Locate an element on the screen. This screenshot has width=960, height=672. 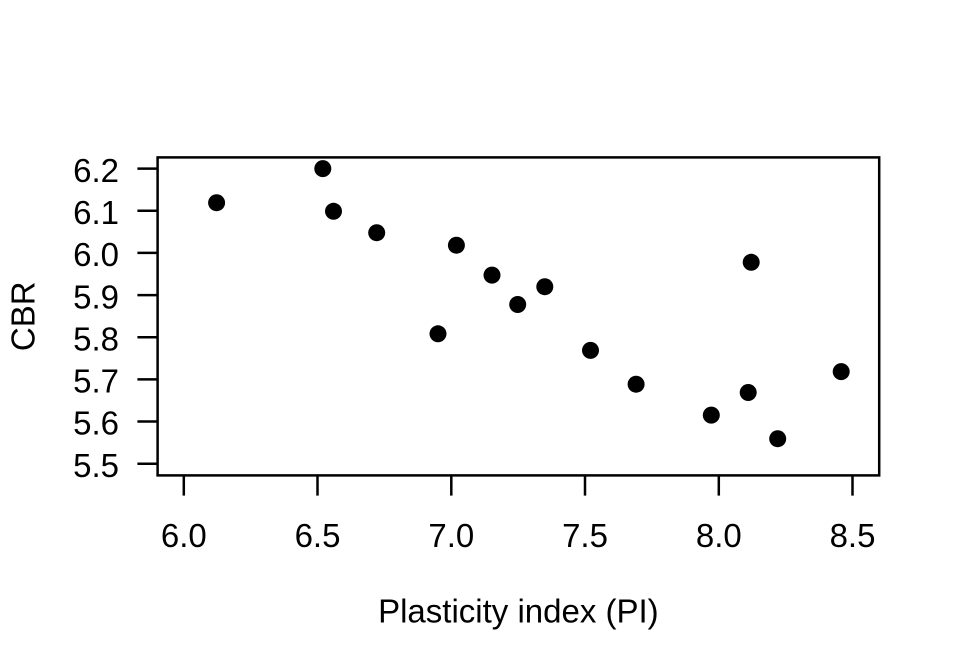
svg-text: Plasticity index (PI) is located at coordinates (518, 611).